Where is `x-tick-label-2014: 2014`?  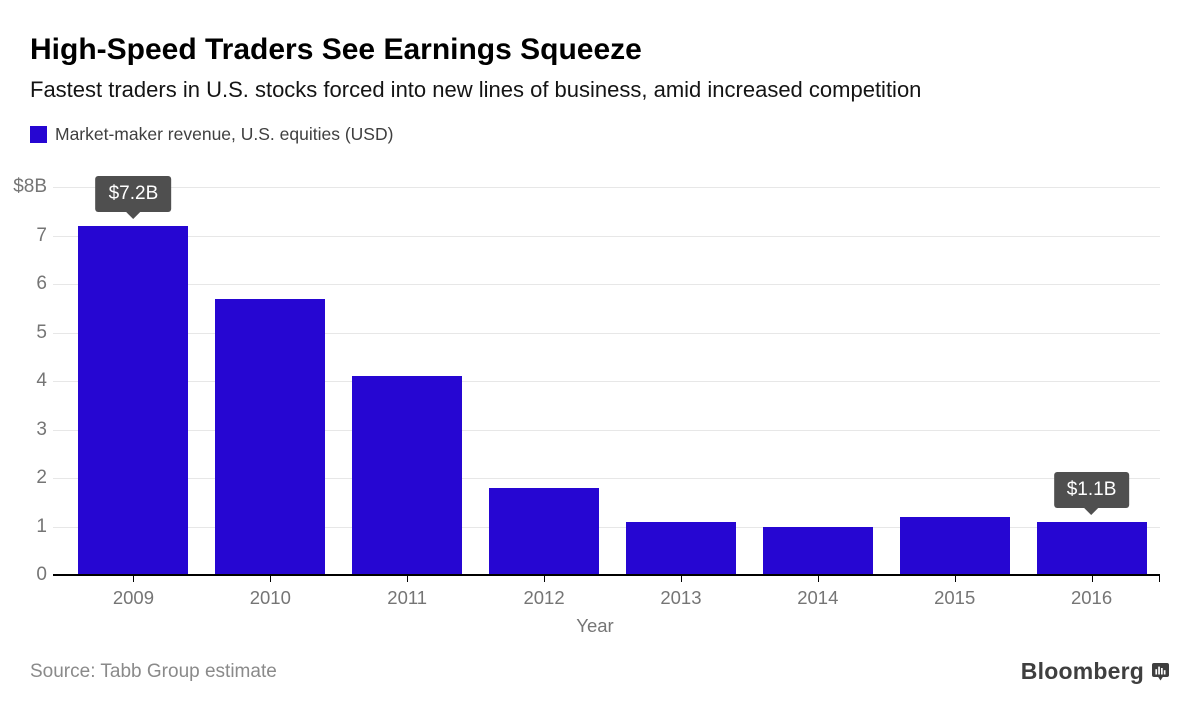 x-tick-label-2014: 2014 is located at coordinates (818, 597).